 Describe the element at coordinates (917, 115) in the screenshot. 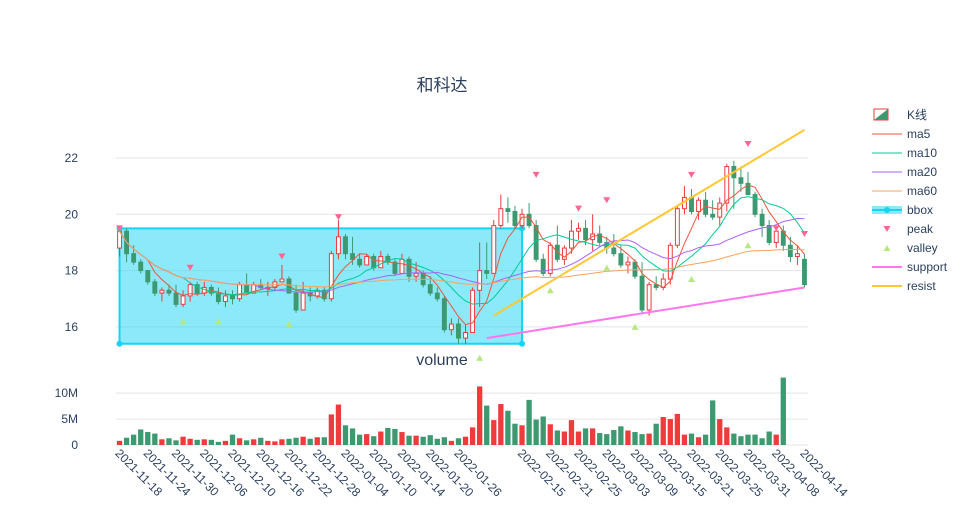

I see `legend-label: K线` at that location.